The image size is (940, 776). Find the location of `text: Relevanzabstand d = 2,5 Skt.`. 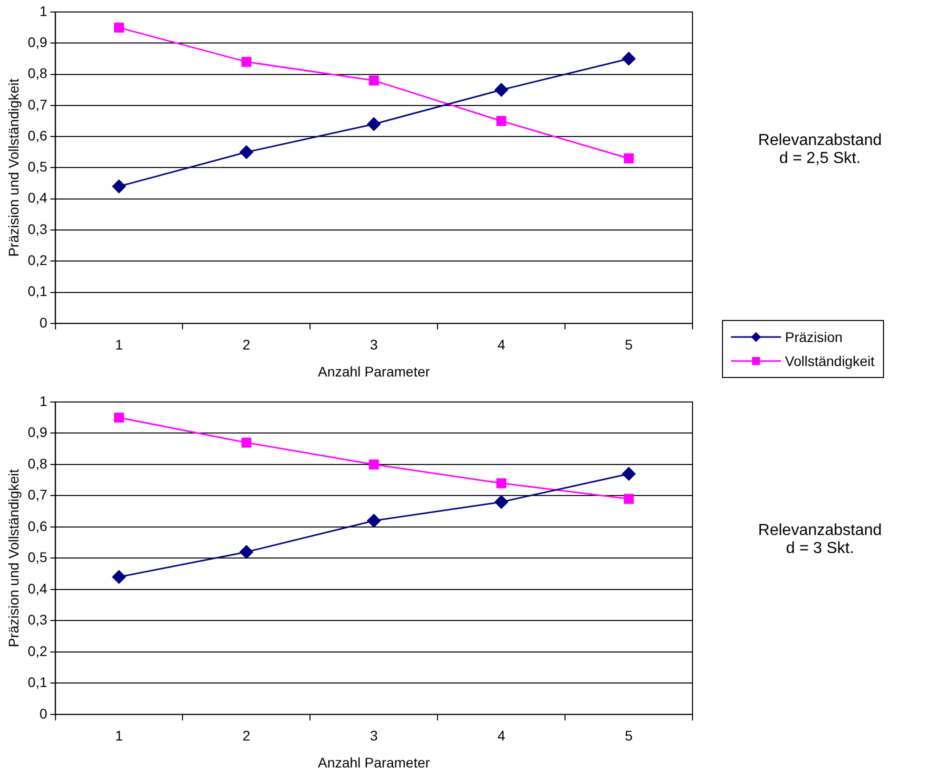

text: Relevanzabstand d = 2,5 Skt. is located at coordinates (820, 150).